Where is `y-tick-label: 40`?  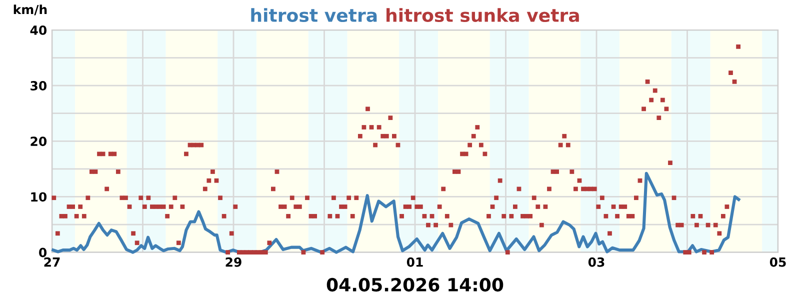
y-tick-label: 40 is located at coordinates (38, 30).